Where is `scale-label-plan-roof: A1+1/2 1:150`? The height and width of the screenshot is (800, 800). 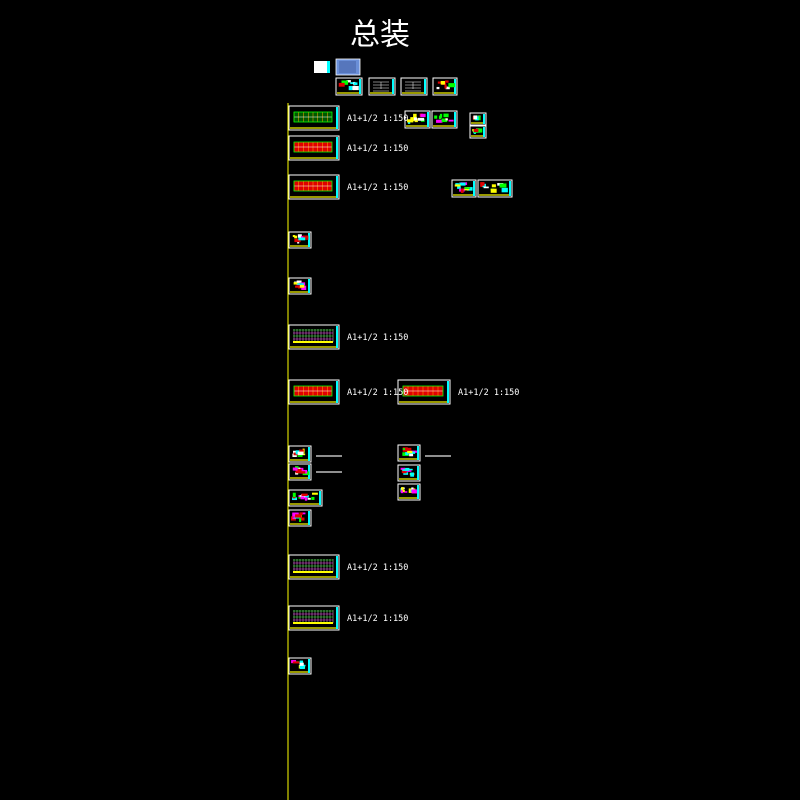 scale-label-plan-roof: A1+1/2 1:150 is located at coordinates (377, 188).